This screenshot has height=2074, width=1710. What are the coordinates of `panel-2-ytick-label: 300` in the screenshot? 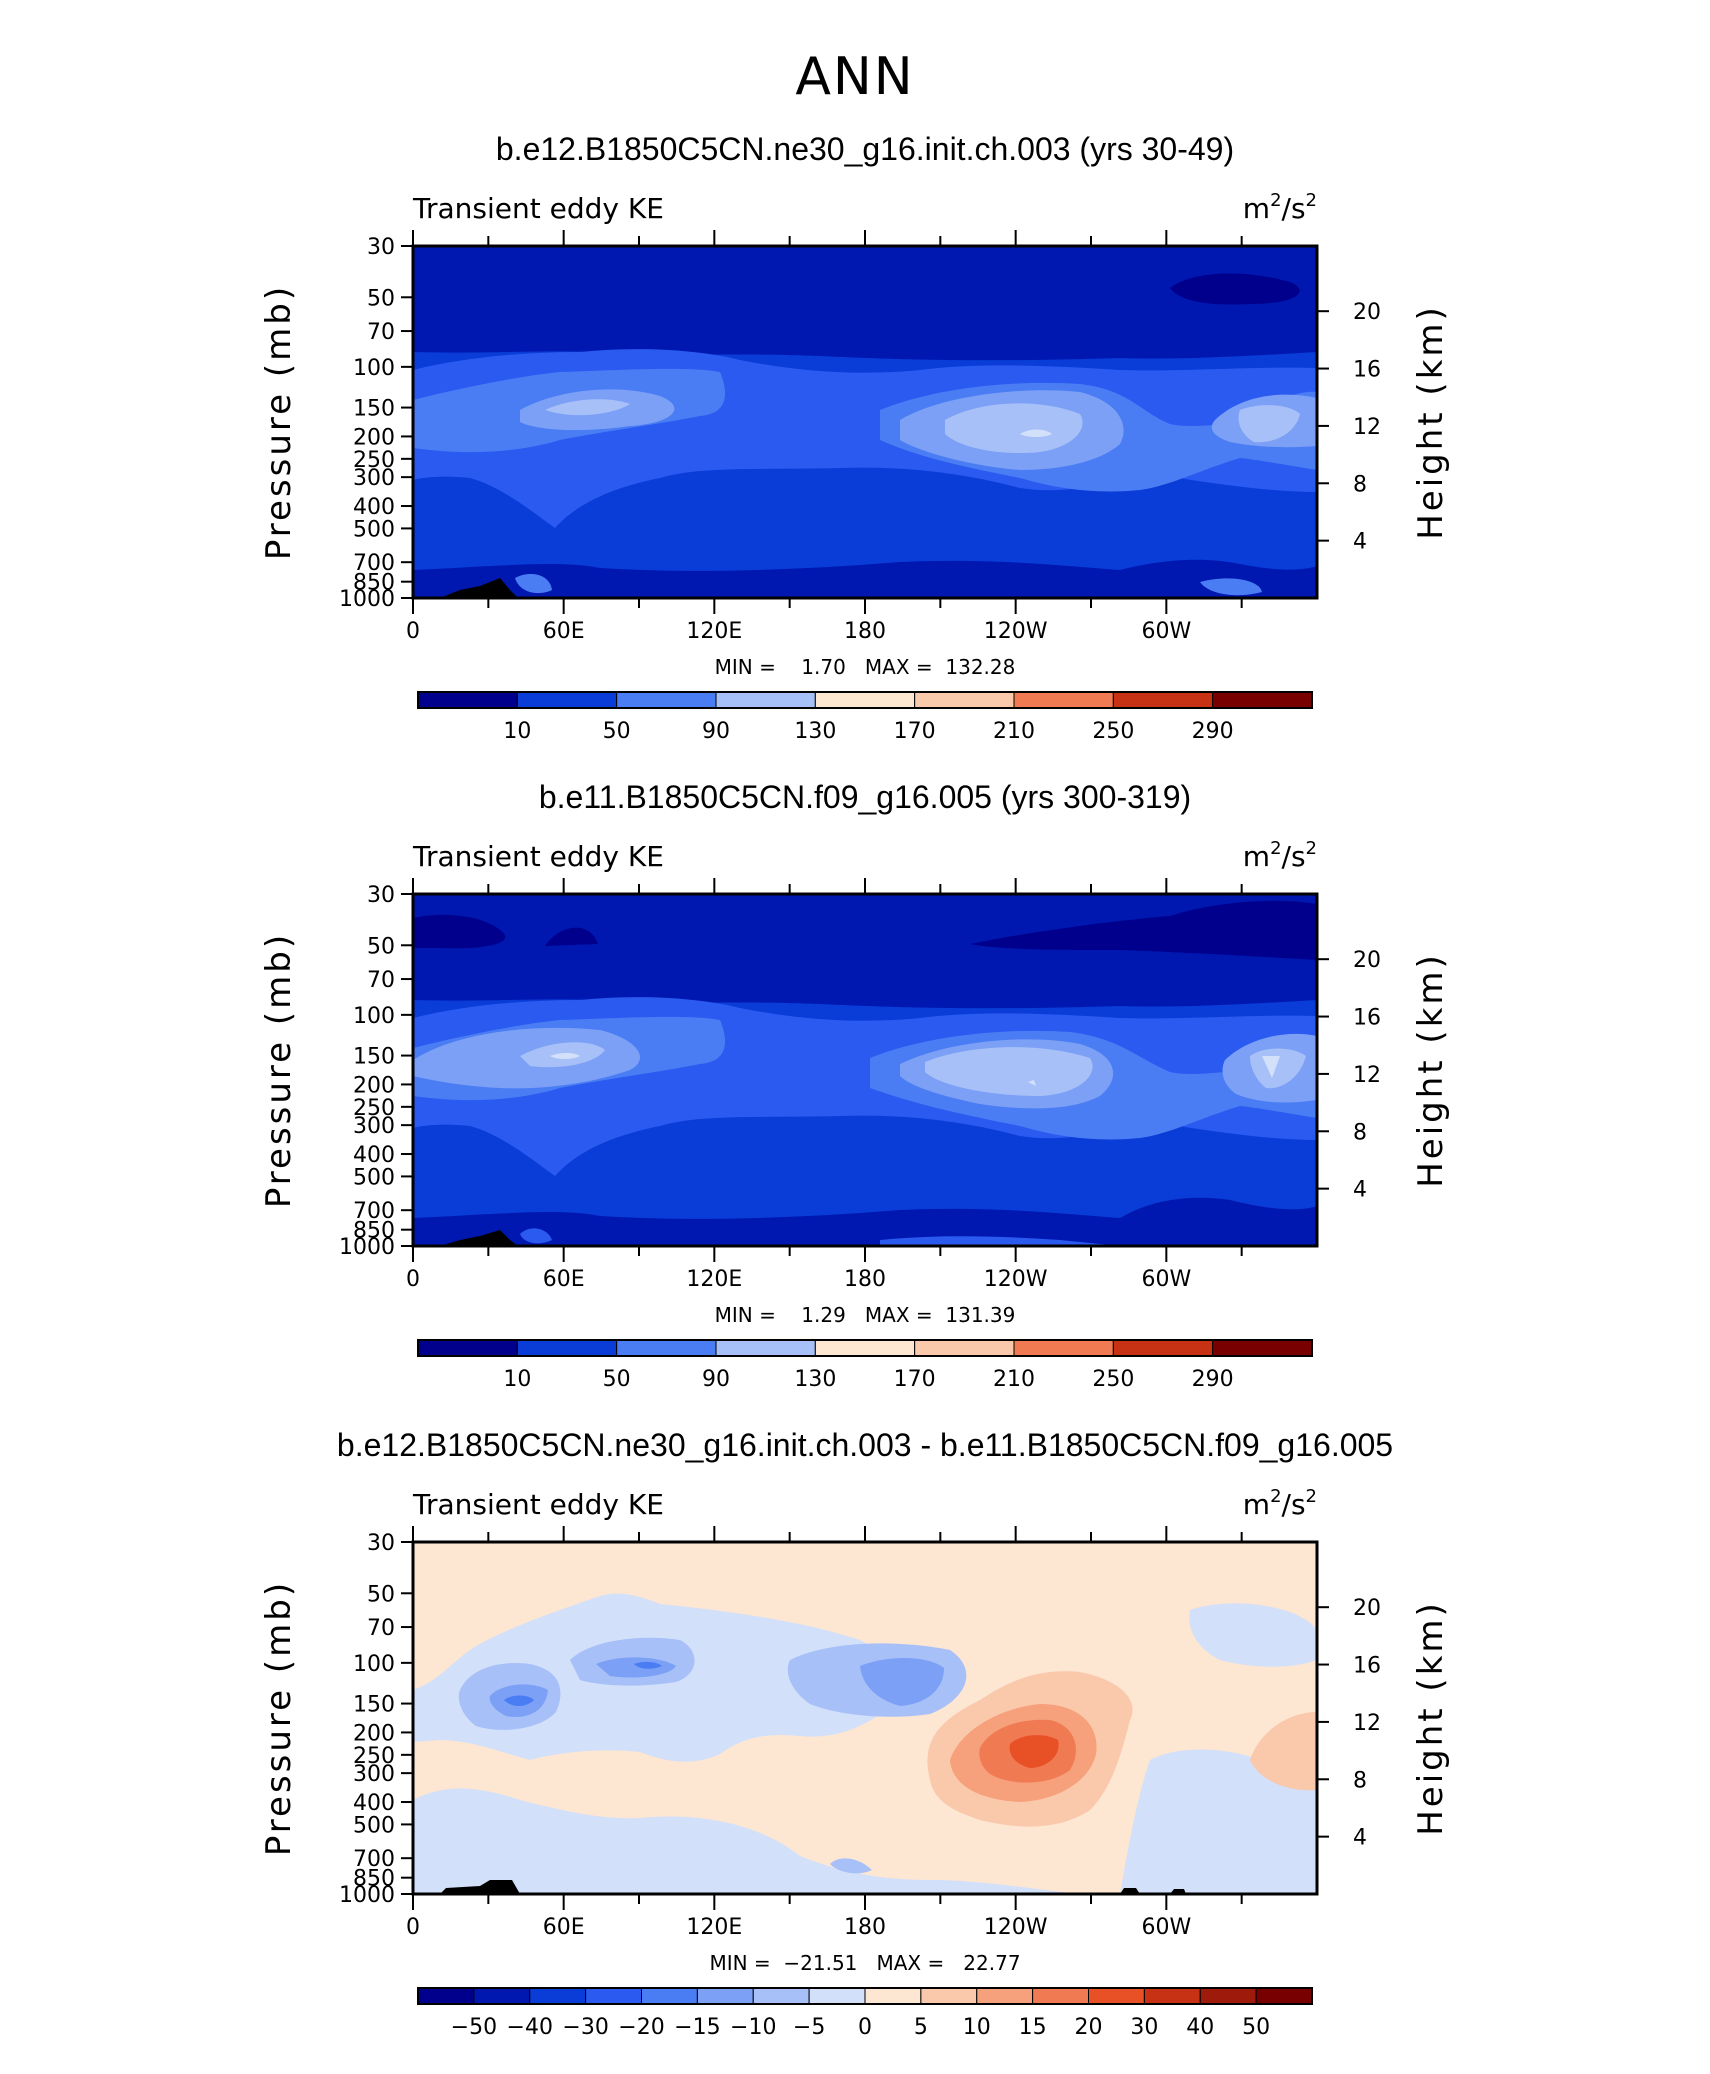 It's located at (374, 1126).